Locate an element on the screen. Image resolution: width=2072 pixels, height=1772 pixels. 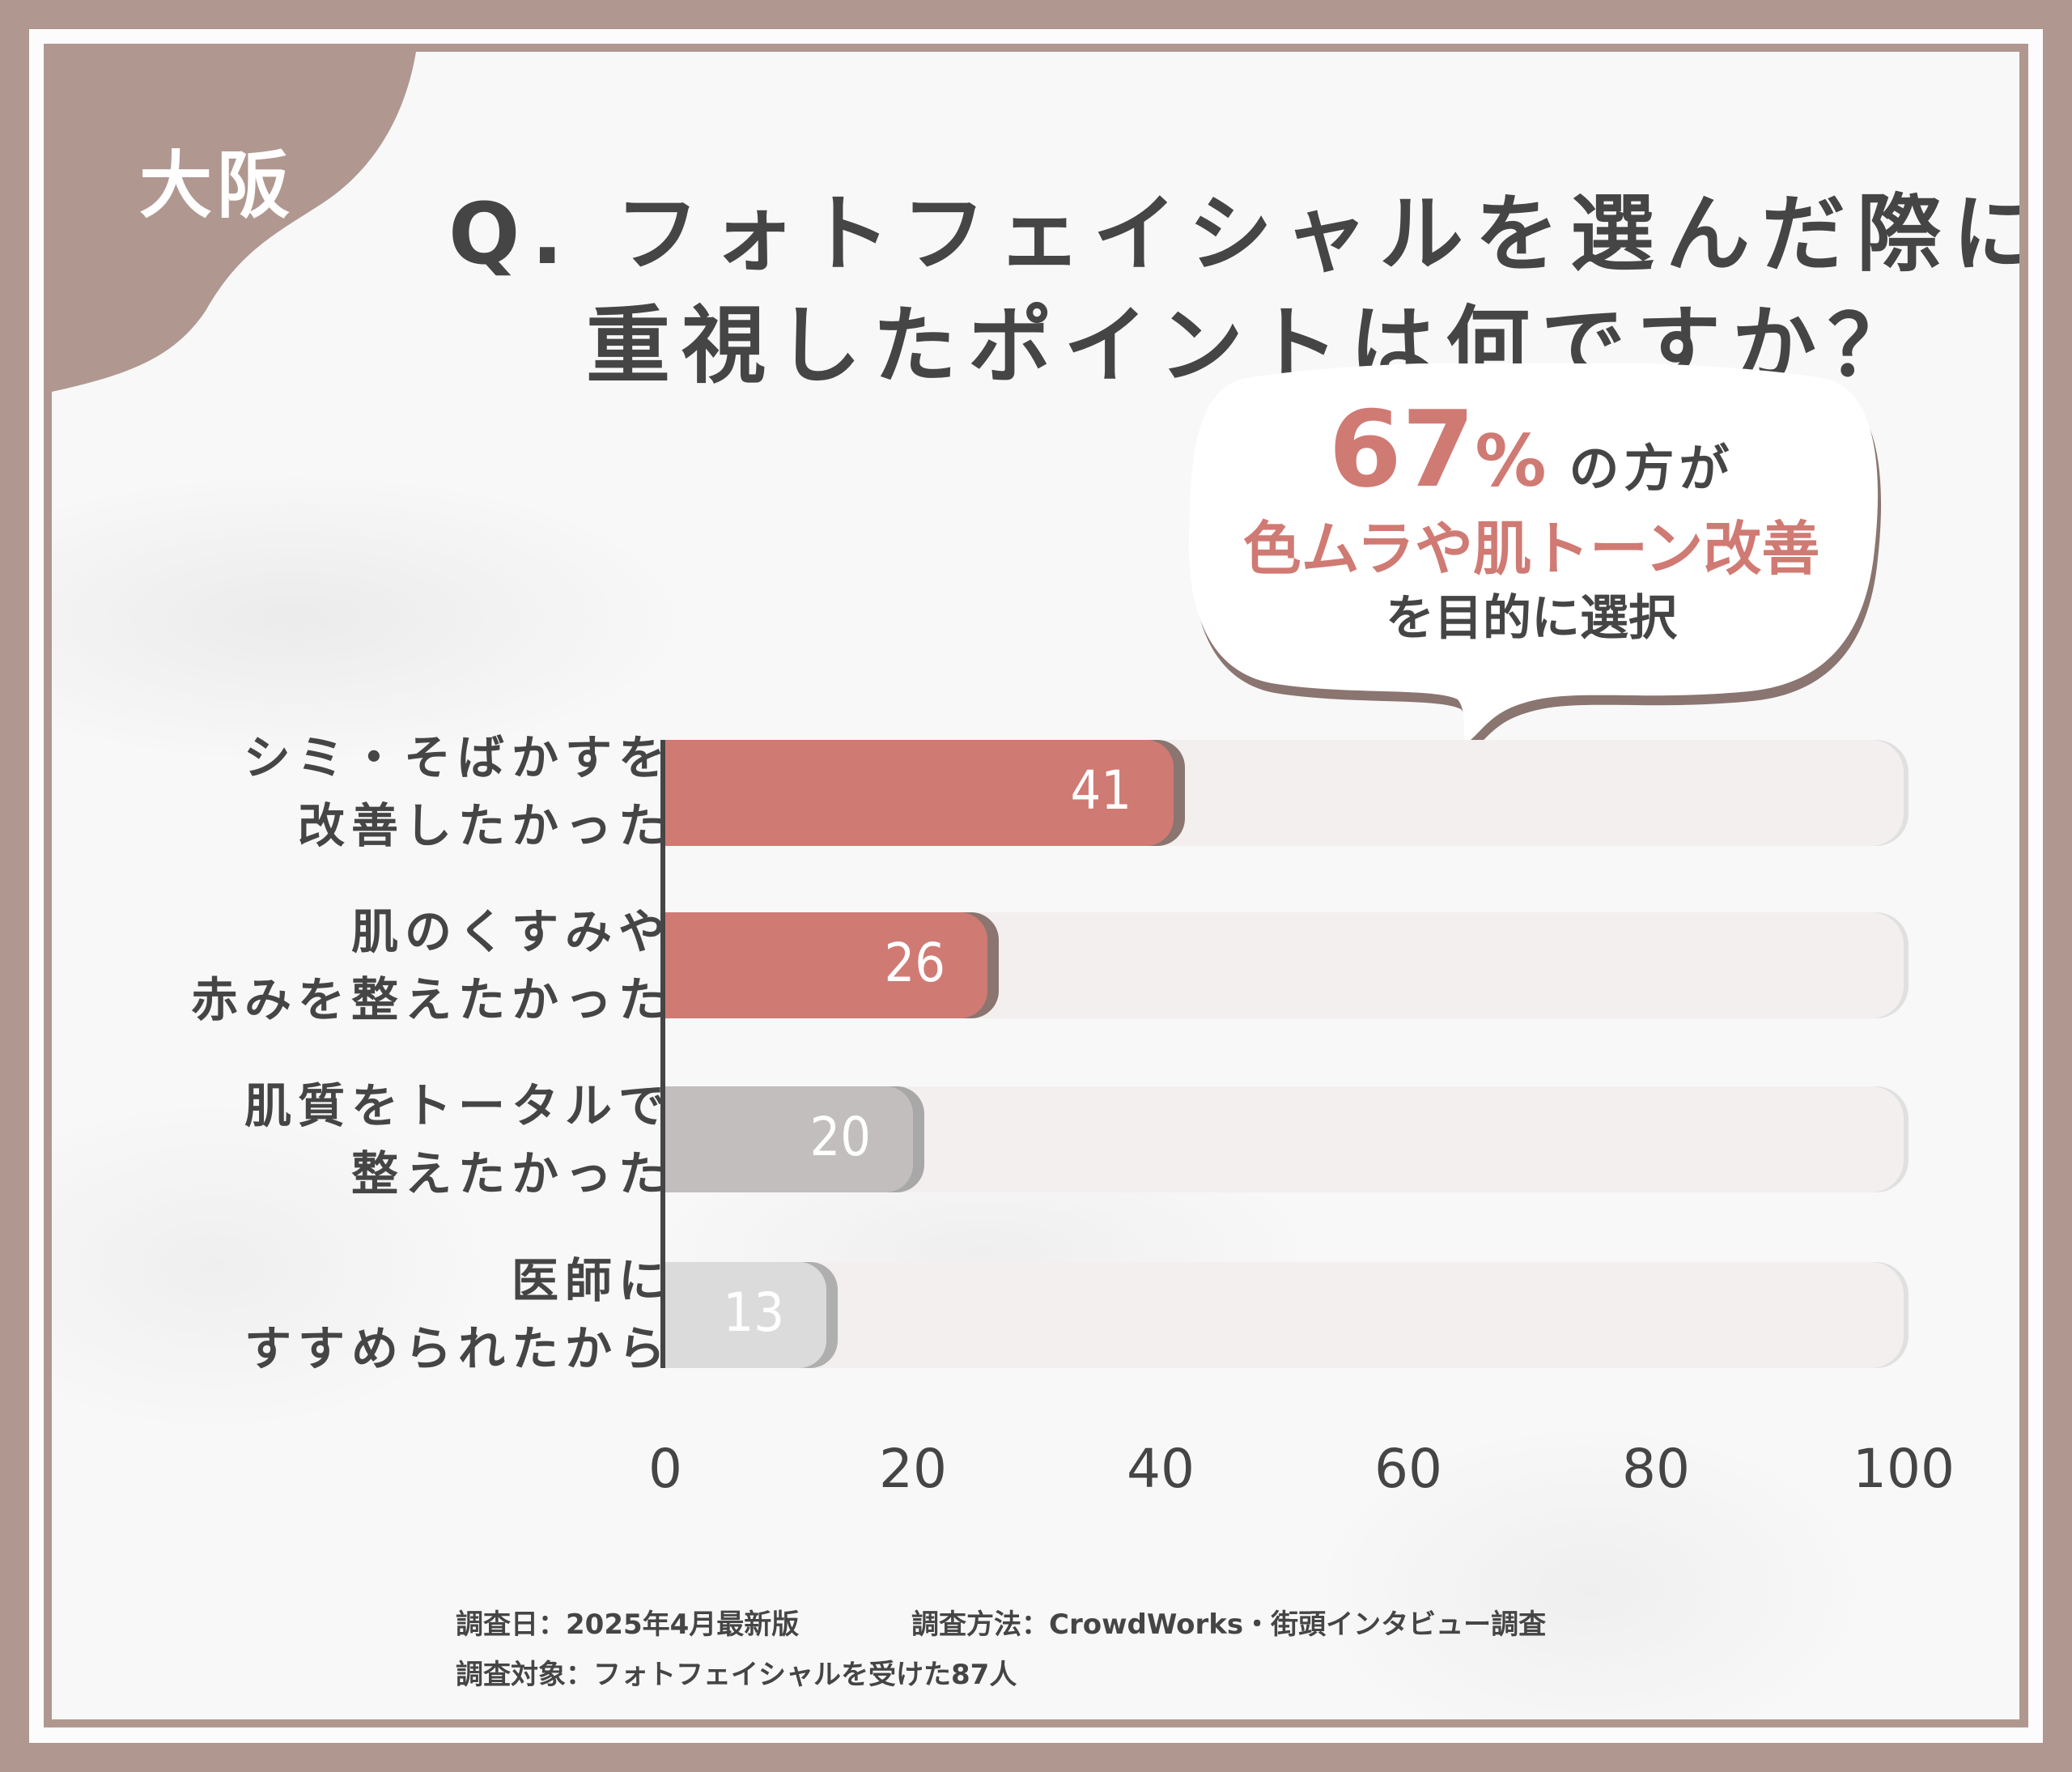
callout-percent: 67 is located at coordinates (1401, 449).